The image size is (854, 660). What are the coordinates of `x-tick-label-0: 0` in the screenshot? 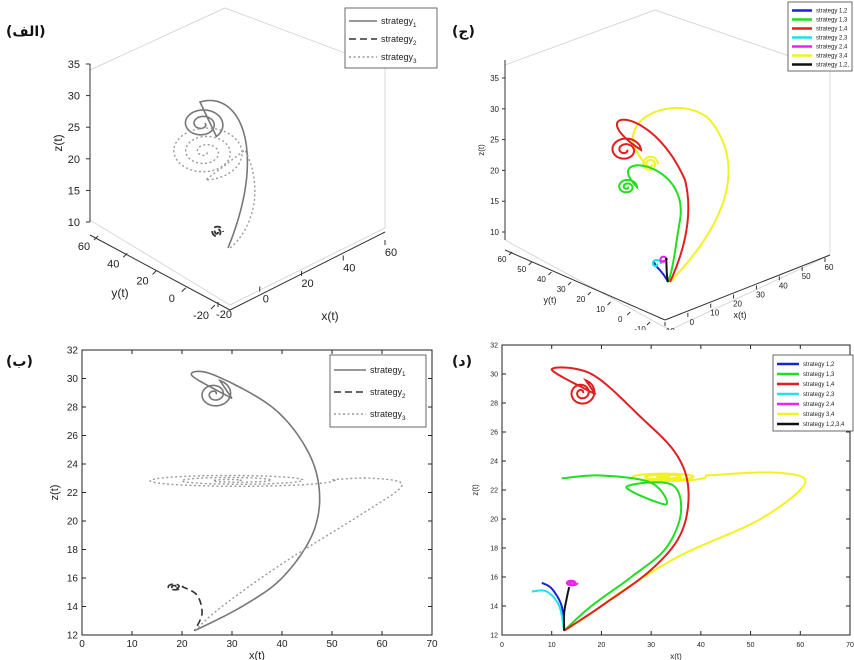 It's located at (82, 644).